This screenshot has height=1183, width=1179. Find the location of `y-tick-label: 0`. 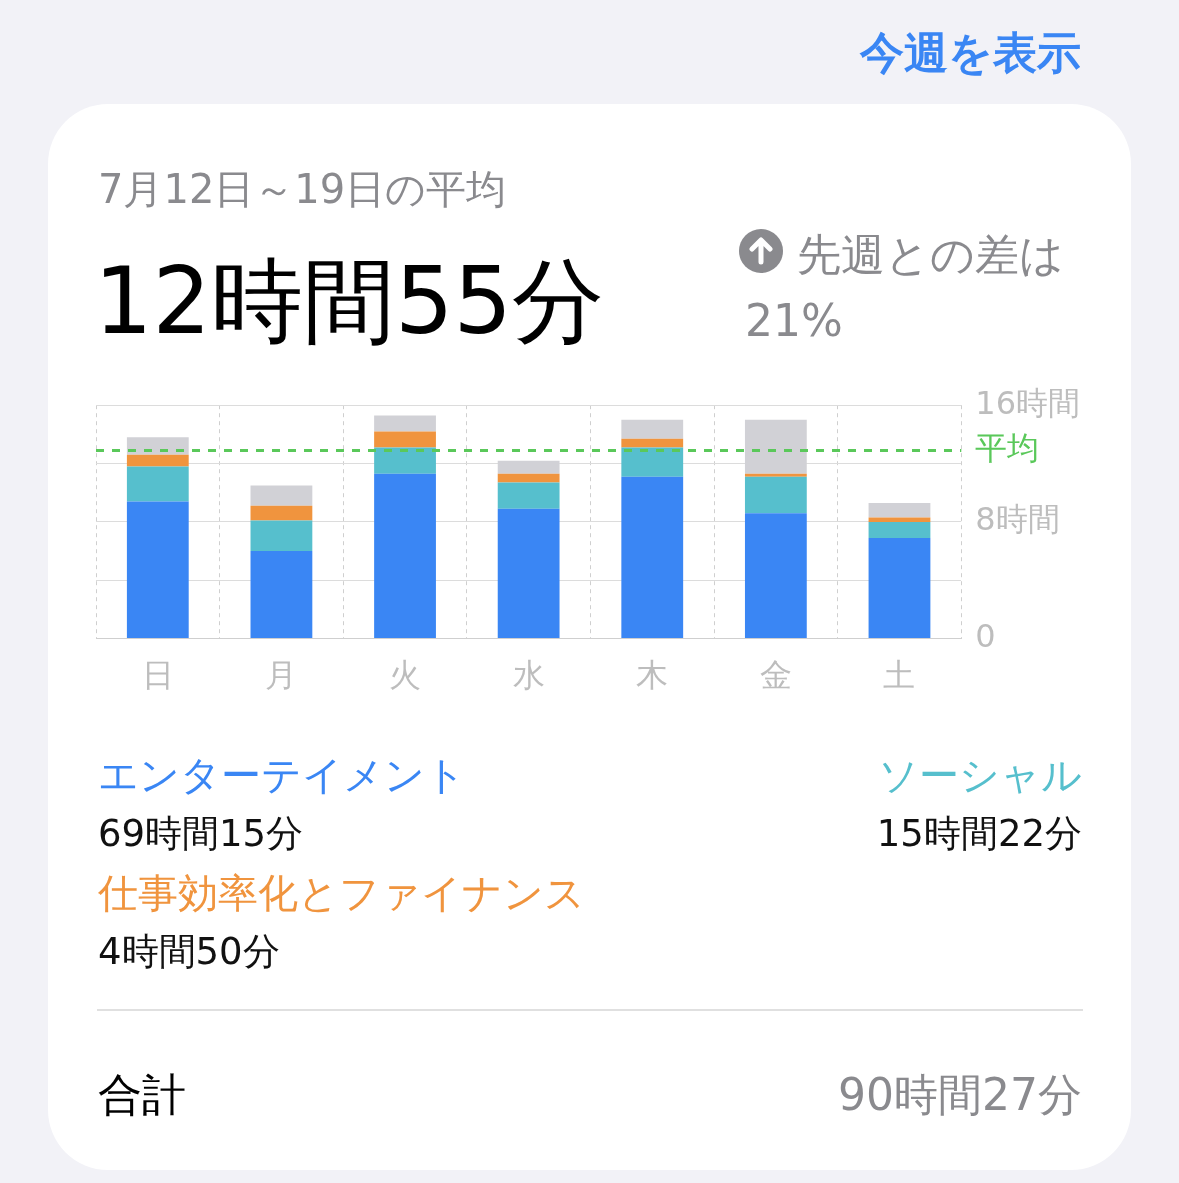

y-tick-label: 0 is located at coordinates (985, 635).